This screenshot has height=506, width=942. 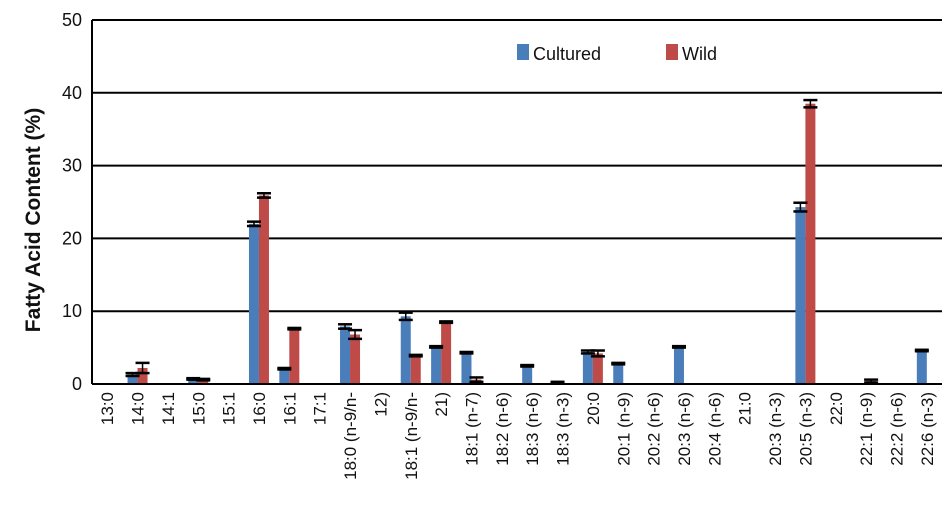 I want to click on x-tick-label: 22:0, so click(x=836, y=408).